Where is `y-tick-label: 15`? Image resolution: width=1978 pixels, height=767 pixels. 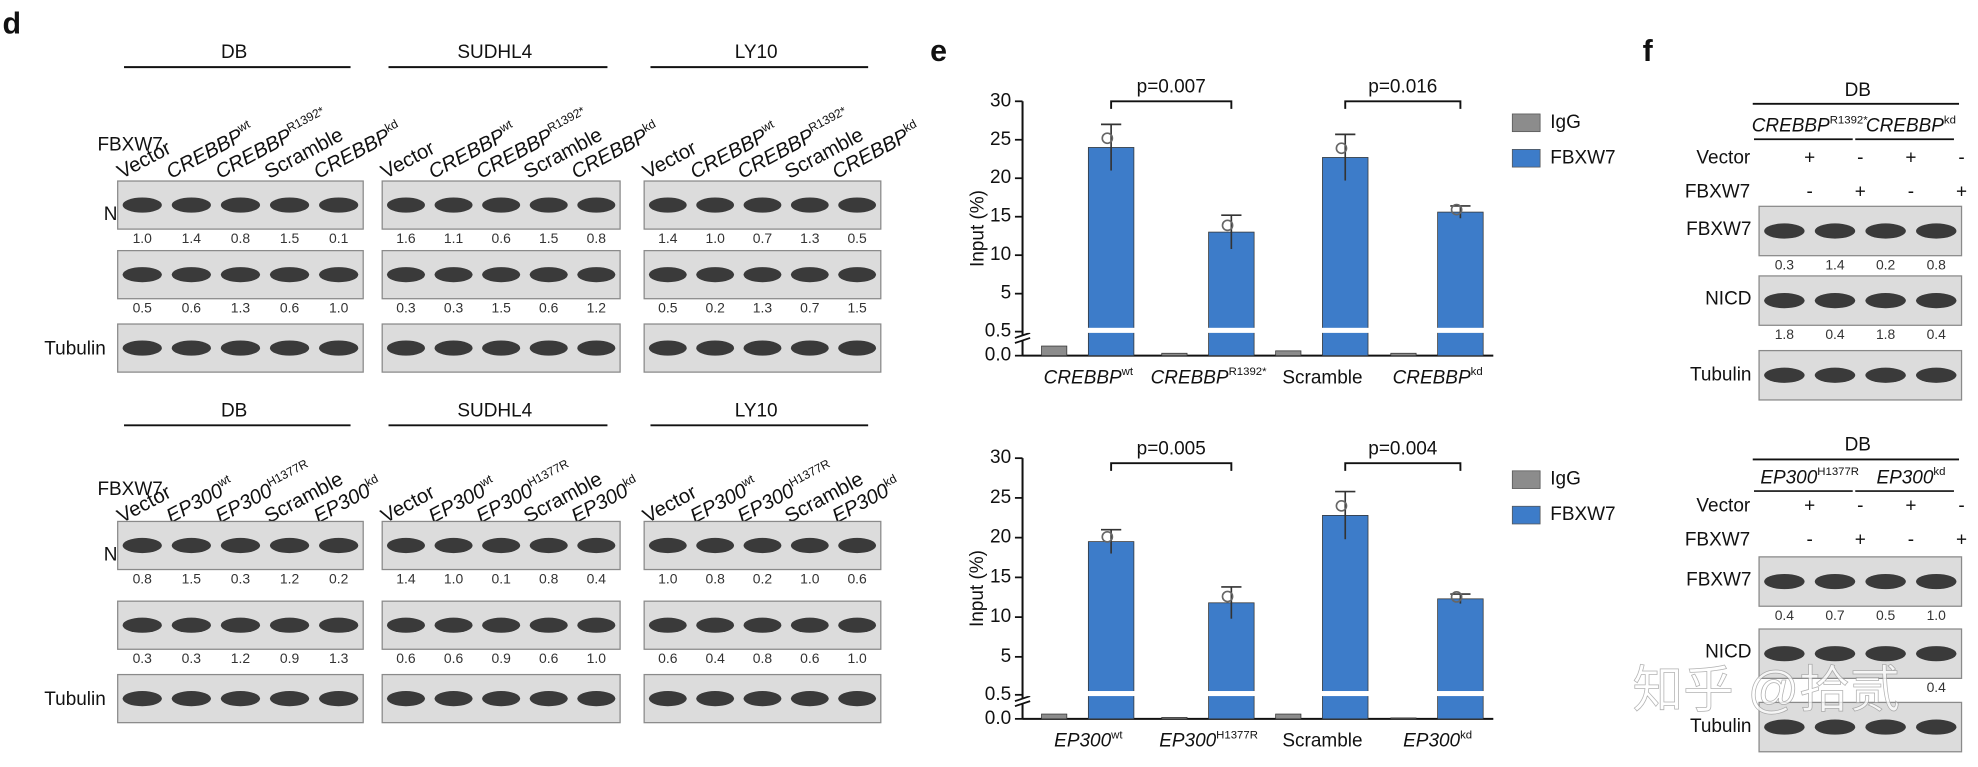
y-tick-label: 15 is located at coordinates (1000, 216).